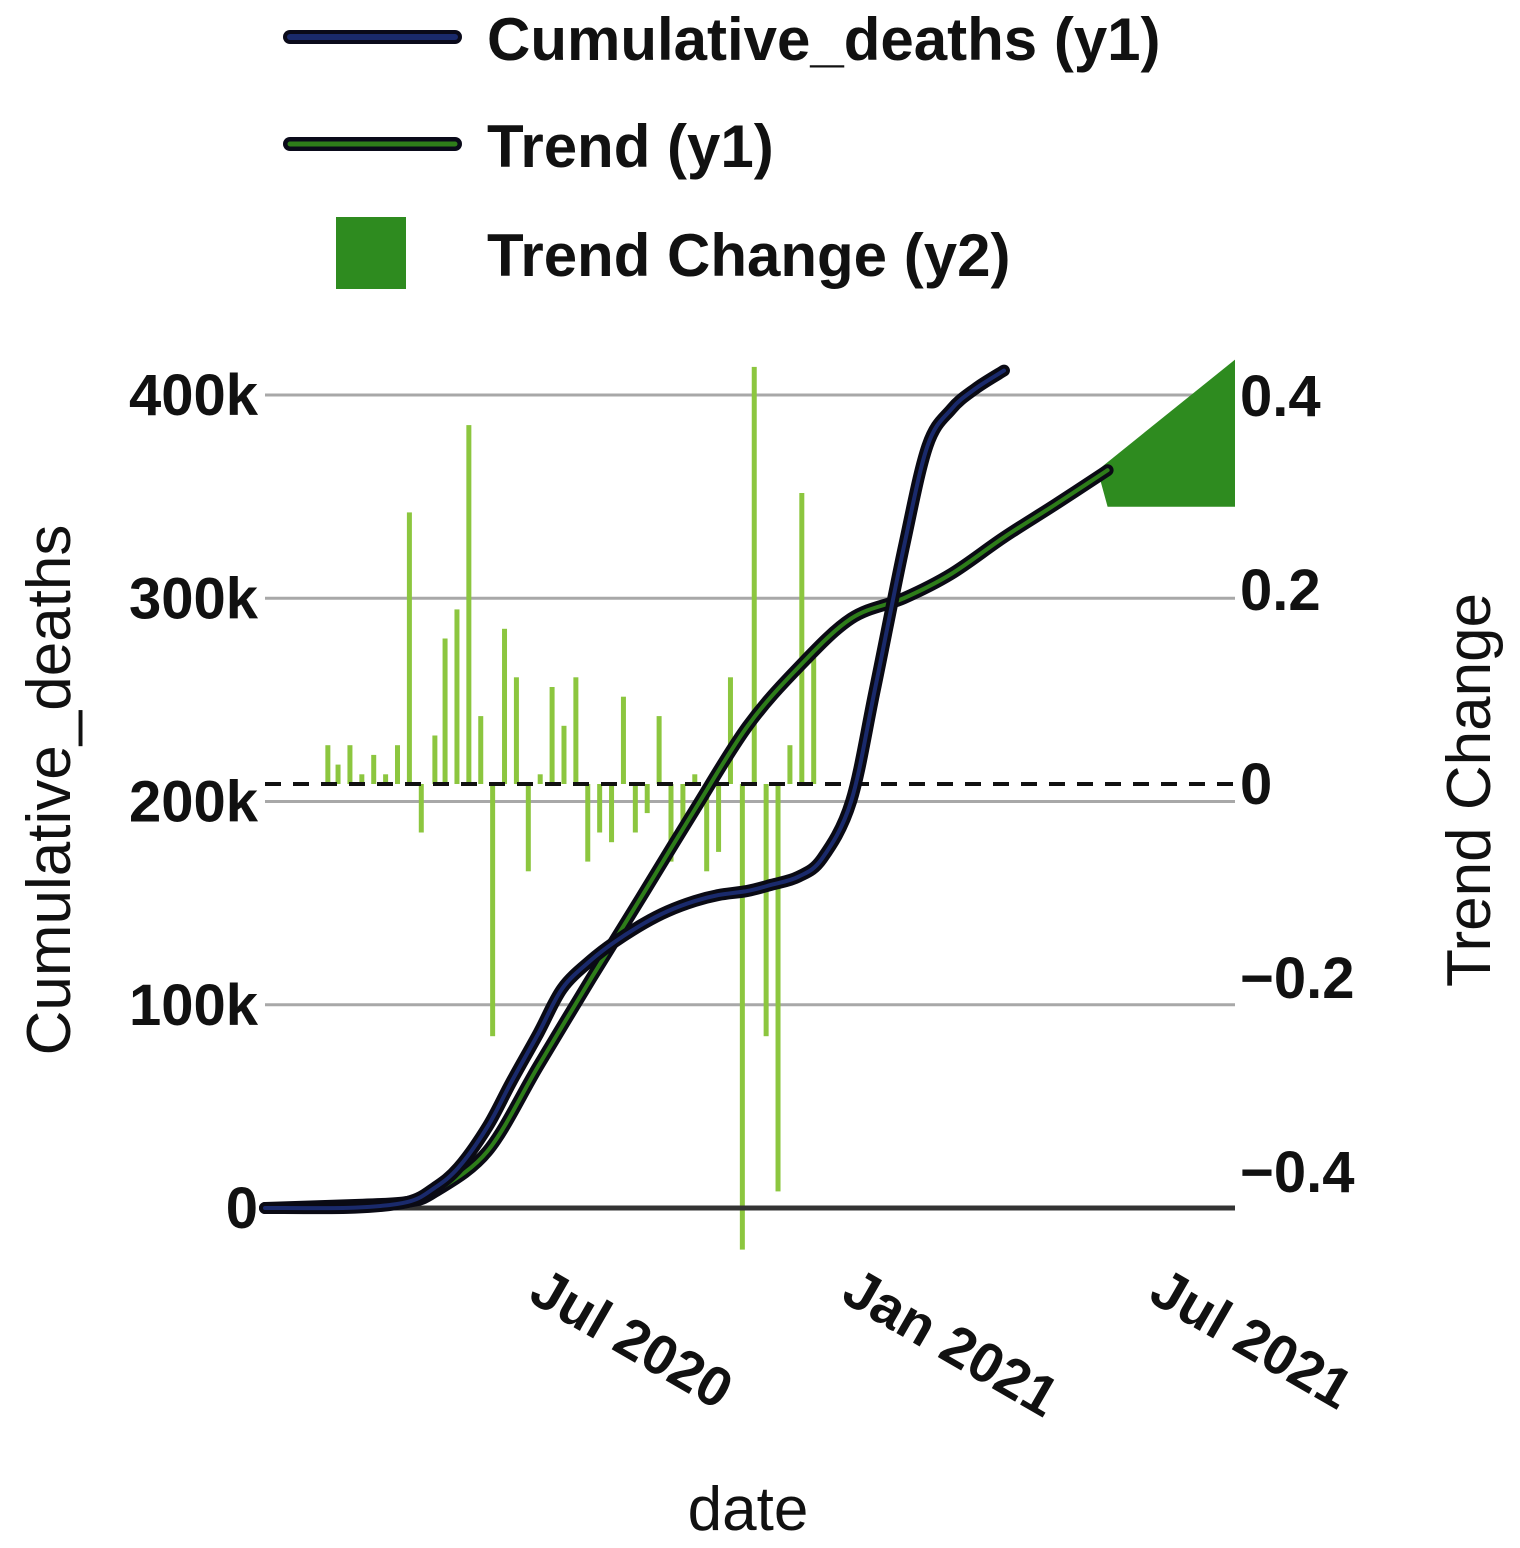  Describe the element at coordinates (1297, 978) in the screenshot. I see `y2-tick-label: −0.2` at that location.